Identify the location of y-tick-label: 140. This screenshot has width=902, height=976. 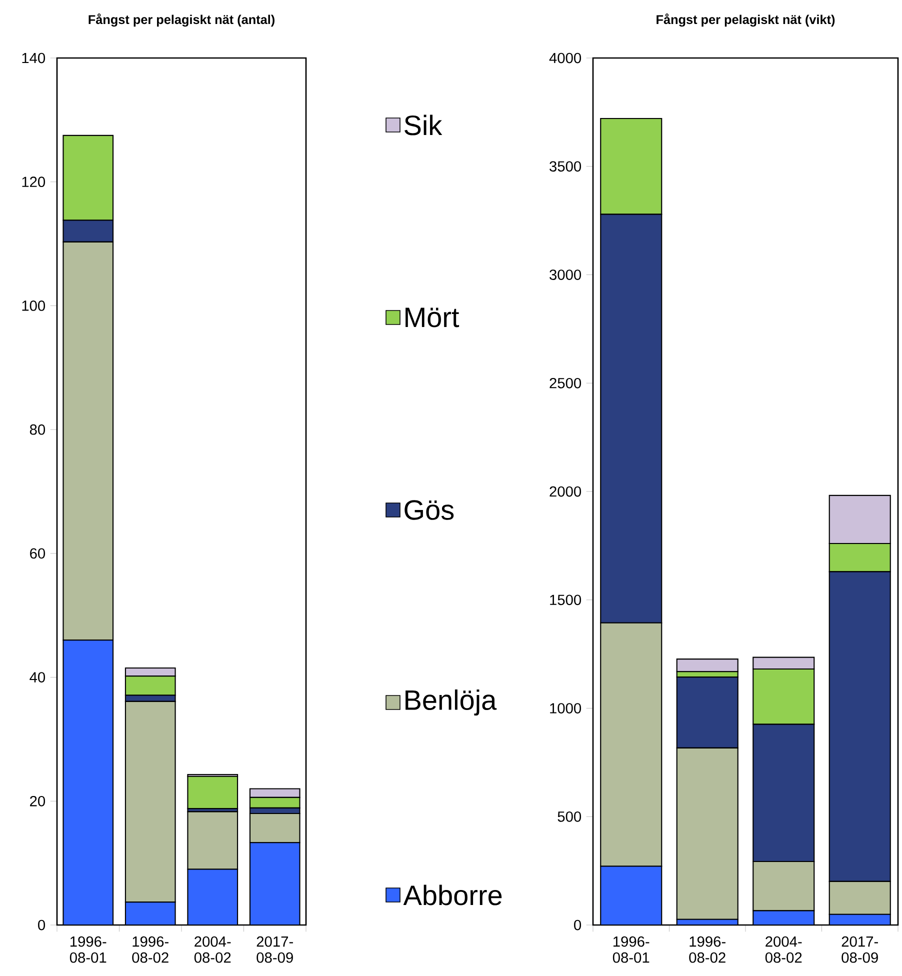
(34, 58).